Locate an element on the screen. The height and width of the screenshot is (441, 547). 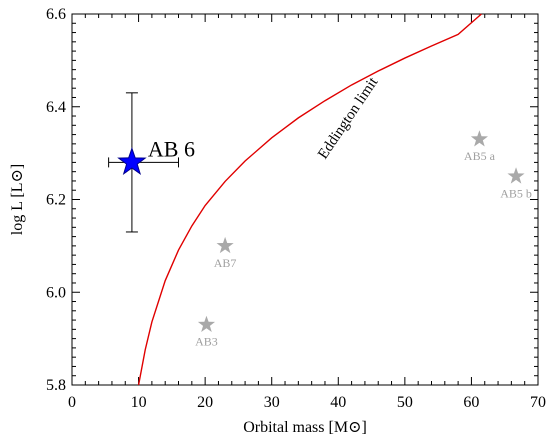
point-label: AB7 is located at coordinates (225, 263).